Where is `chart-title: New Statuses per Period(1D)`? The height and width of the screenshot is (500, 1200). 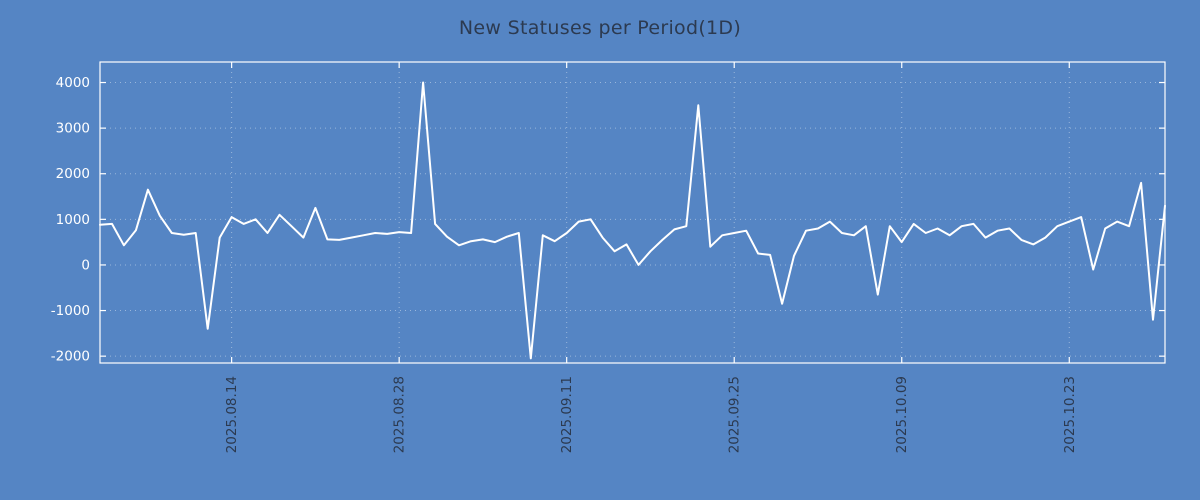
chart-title: New Statuses per Period(1D) is located at coordinates (600, 28).